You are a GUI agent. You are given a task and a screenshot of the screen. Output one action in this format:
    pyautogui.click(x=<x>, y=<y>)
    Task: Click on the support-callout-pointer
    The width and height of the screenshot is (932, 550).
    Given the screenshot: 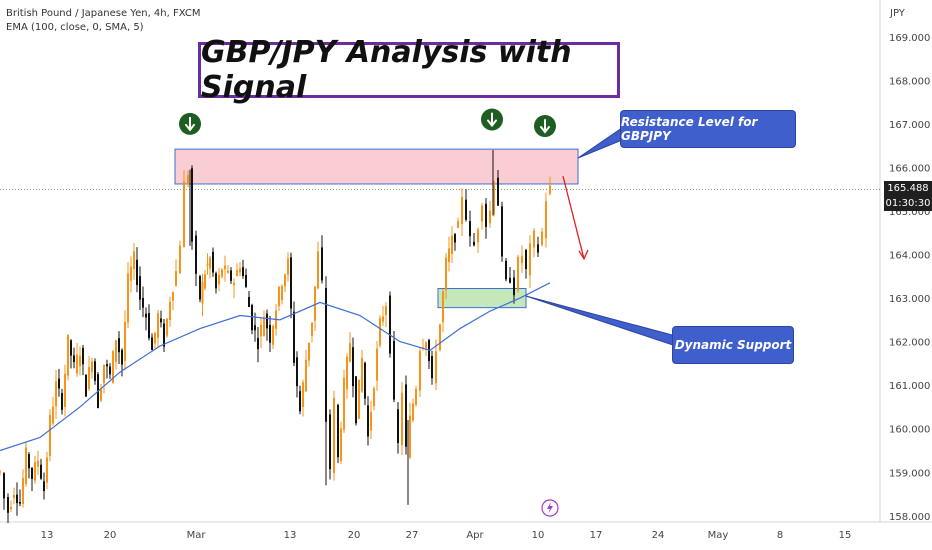 What is the action you would take?
    pyautogui.click(x=601, y=321)
    